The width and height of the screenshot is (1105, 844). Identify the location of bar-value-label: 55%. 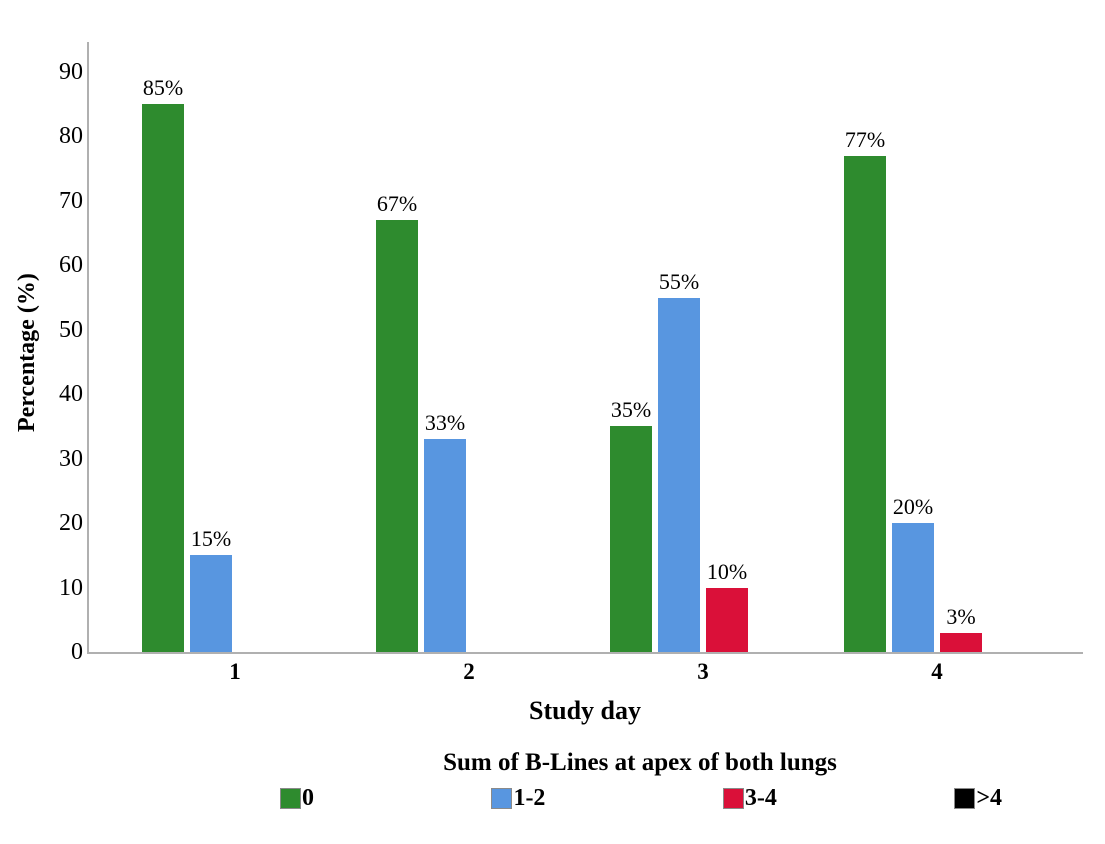
(679, 281).